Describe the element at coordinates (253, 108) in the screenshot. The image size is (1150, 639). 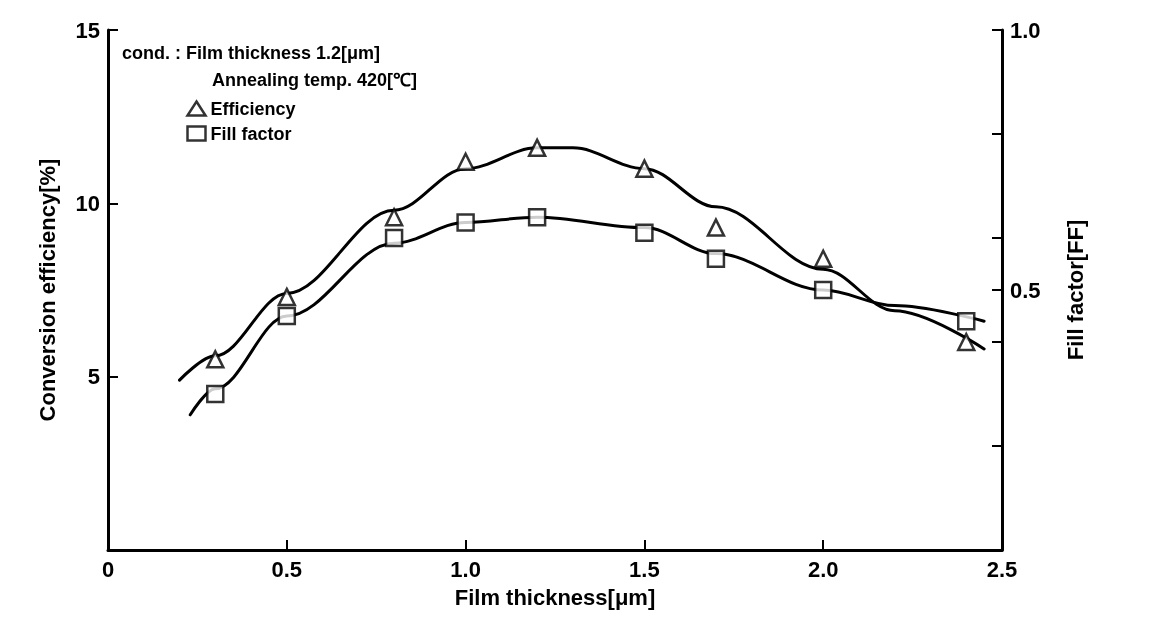
I see `legend-label: Efficiency` at that location.